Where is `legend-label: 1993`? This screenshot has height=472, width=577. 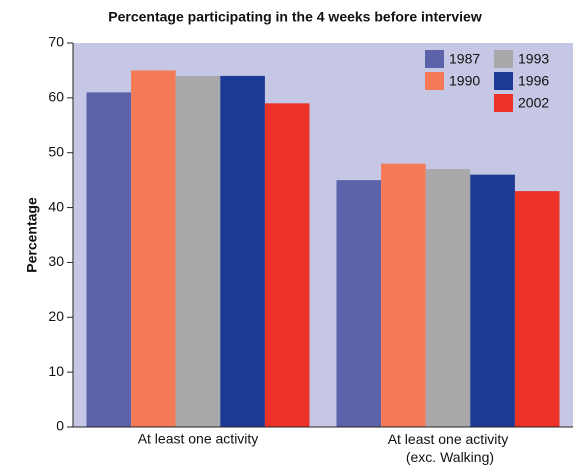
legend-label: 1993 is located at coordinates (533, 59).